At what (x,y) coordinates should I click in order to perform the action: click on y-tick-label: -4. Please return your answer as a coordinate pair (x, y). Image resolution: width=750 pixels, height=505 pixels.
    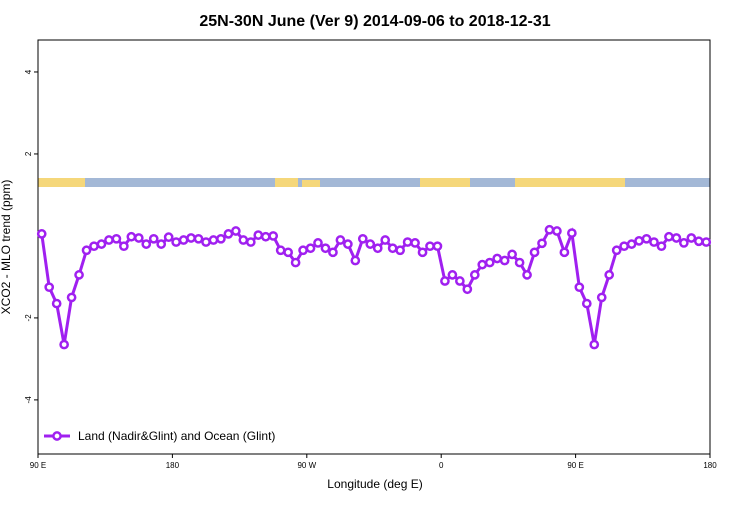
    Looking at the image, I should click on (28, 400).